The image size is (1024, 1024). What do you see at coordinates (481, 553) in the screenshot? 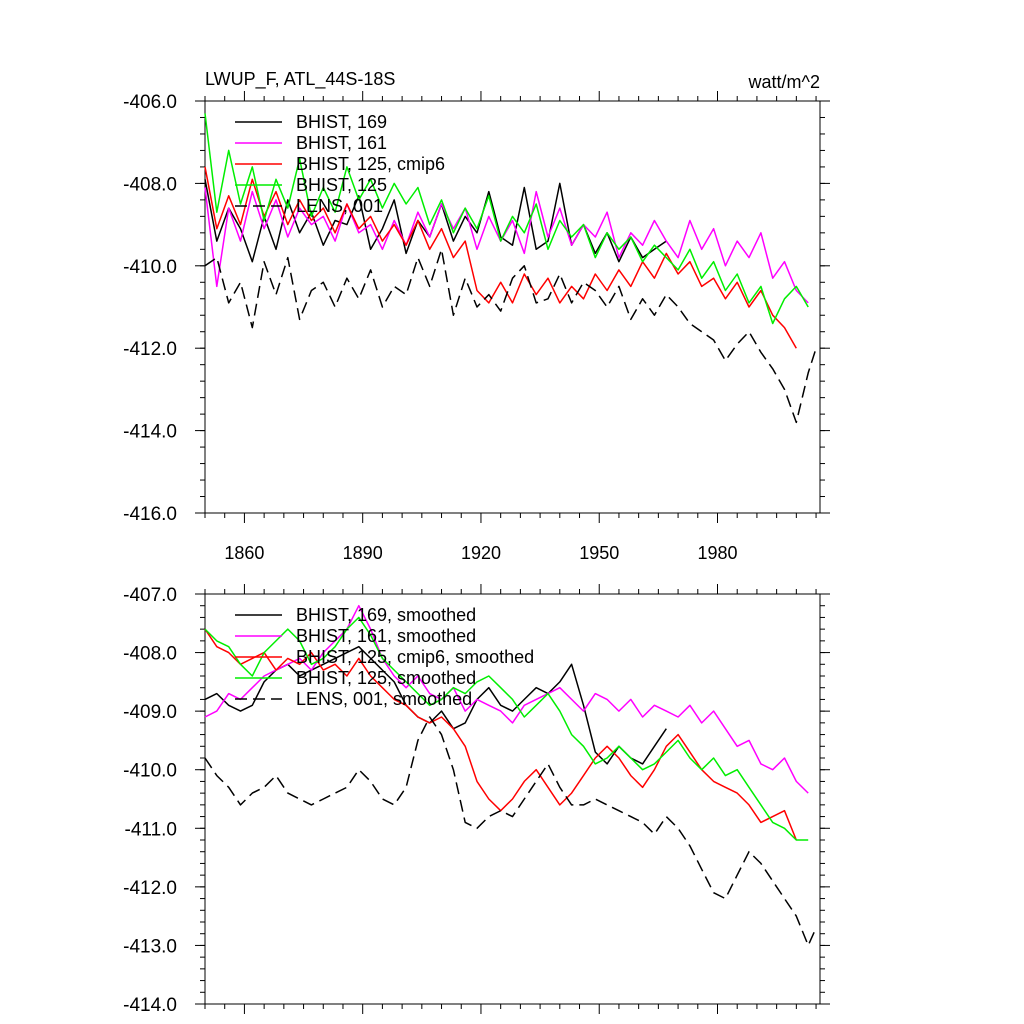
I see `x-tick-label: 1920` at bounding box center [481, 553].